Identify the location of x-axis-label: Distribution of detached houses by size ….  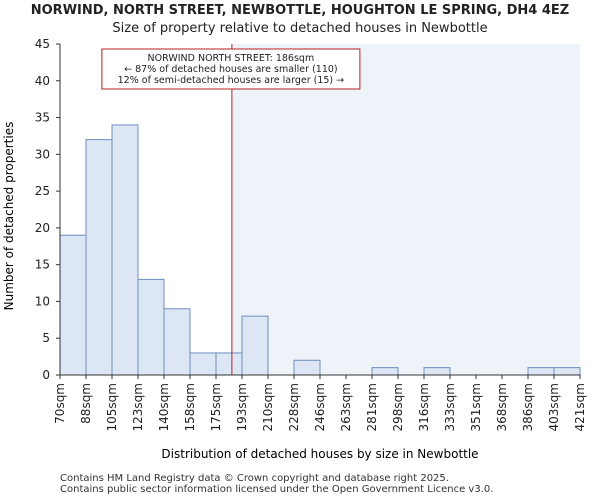
(319, 454).